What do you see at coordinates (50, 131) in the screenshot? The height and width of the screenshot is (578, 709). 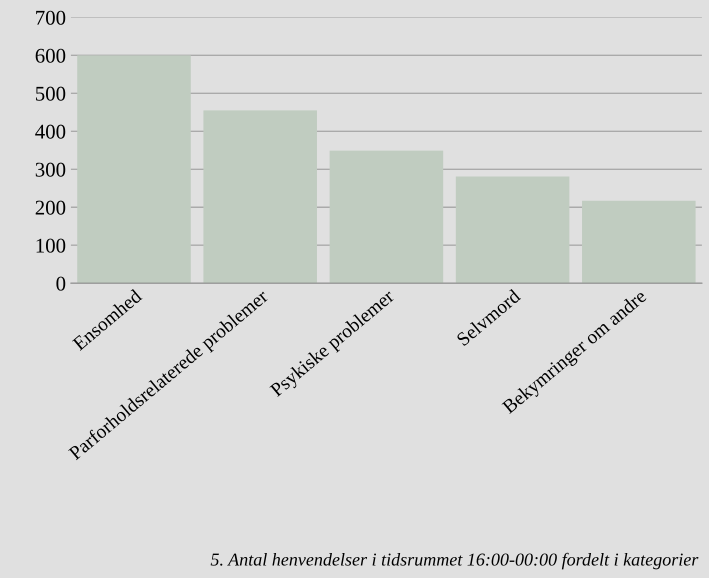 I see `y-tick-label: 400` at bounding box center [50, 131].